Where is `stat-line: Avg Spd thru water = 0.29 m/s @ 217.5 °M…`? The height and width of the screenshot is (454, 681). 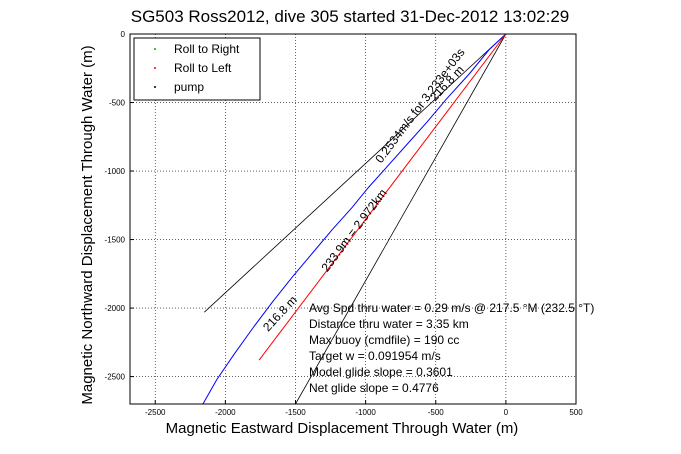
stat-line: Avg Spd thru water = 0.29 m/s @ 217.5 °M… is located at coordinates (451, 308).